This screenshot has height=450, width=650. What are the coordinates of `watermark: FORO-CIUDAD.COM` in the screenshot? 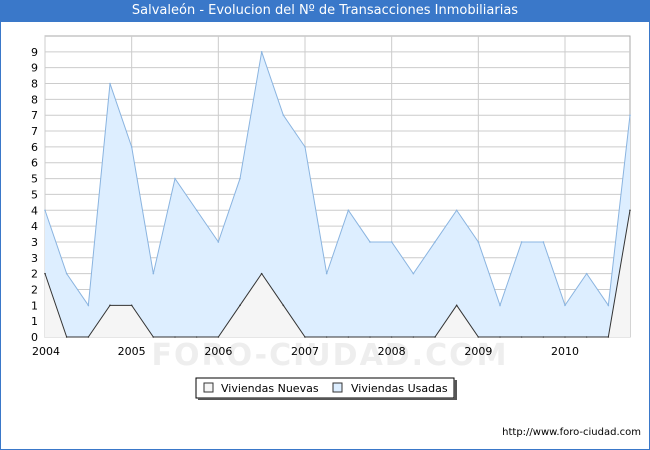 It's located at (330, 355).